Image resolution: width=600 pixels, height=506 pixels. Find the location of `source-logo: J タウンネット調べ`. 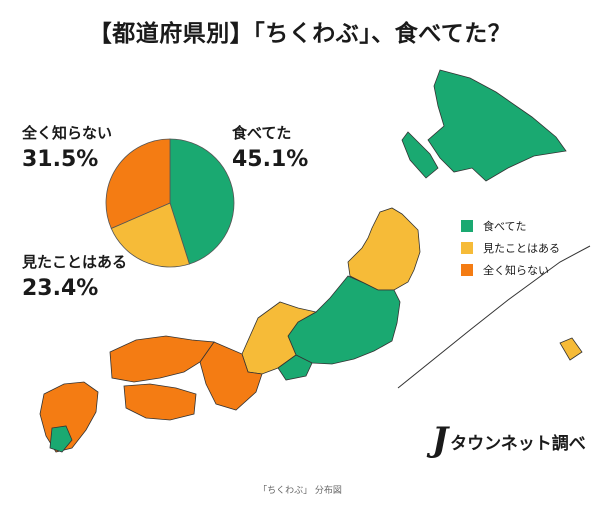

source-logo: J タウンネット調べ is located at coordinates (509, 440).